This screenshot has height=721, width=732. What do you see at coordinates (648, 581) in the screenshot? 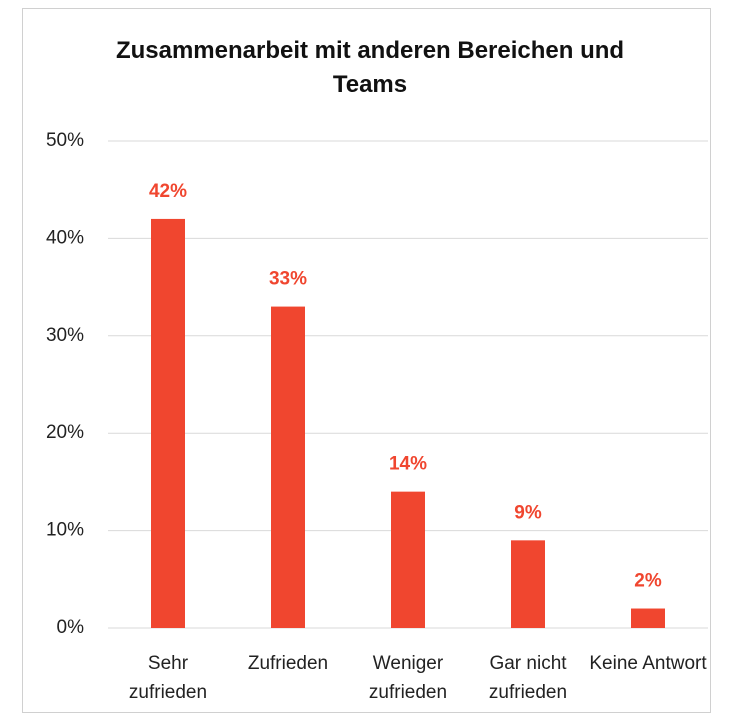
I see `data-label: 2%` at bounding box center [648, 581].